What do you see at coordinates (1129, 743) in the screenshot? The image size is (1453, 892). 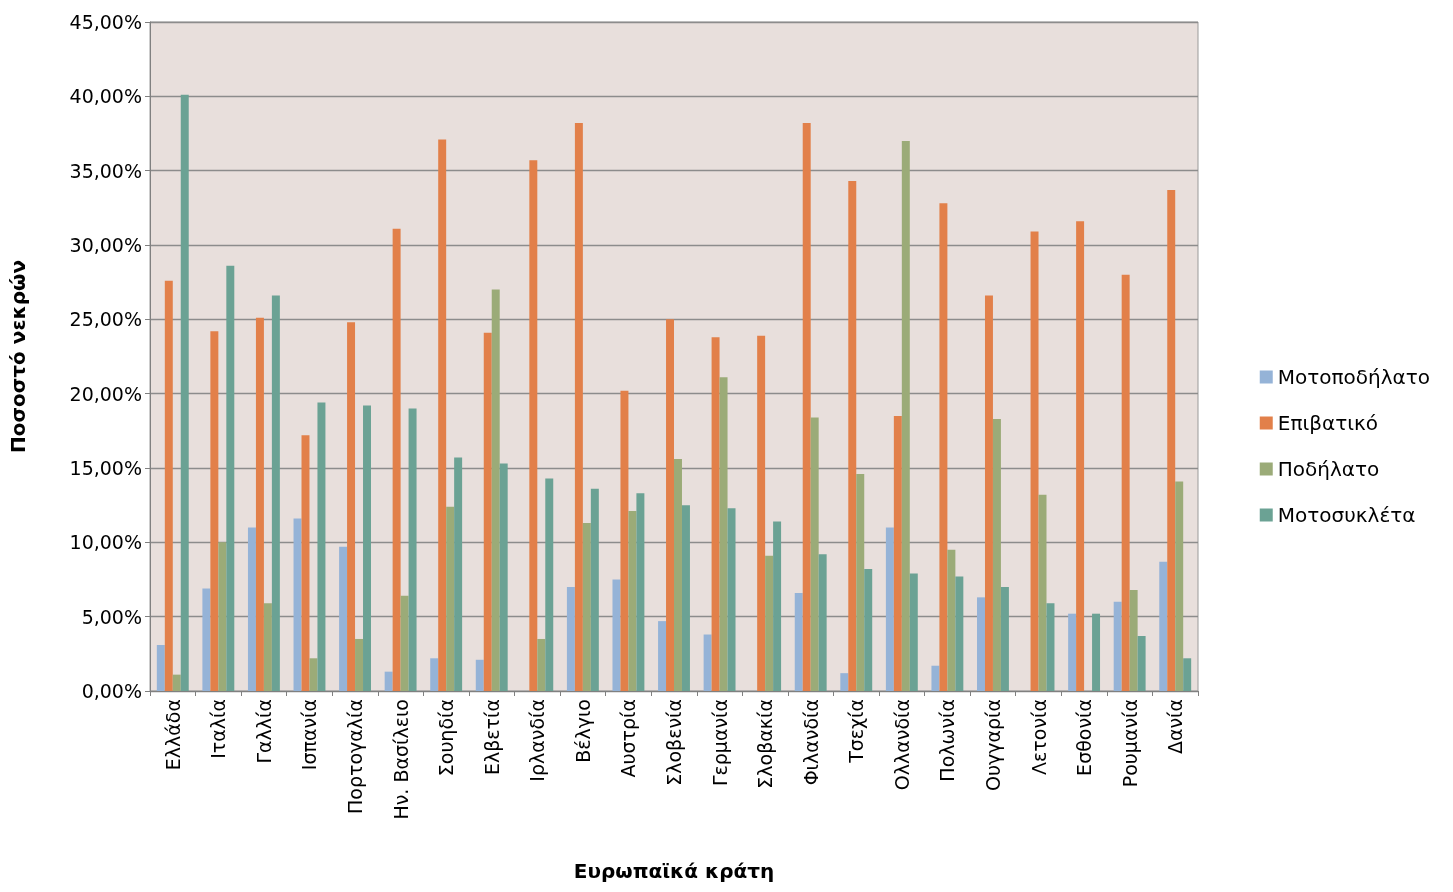 I see `x-tick-label: Ρουμανία` at bounding box center [1129, 743].